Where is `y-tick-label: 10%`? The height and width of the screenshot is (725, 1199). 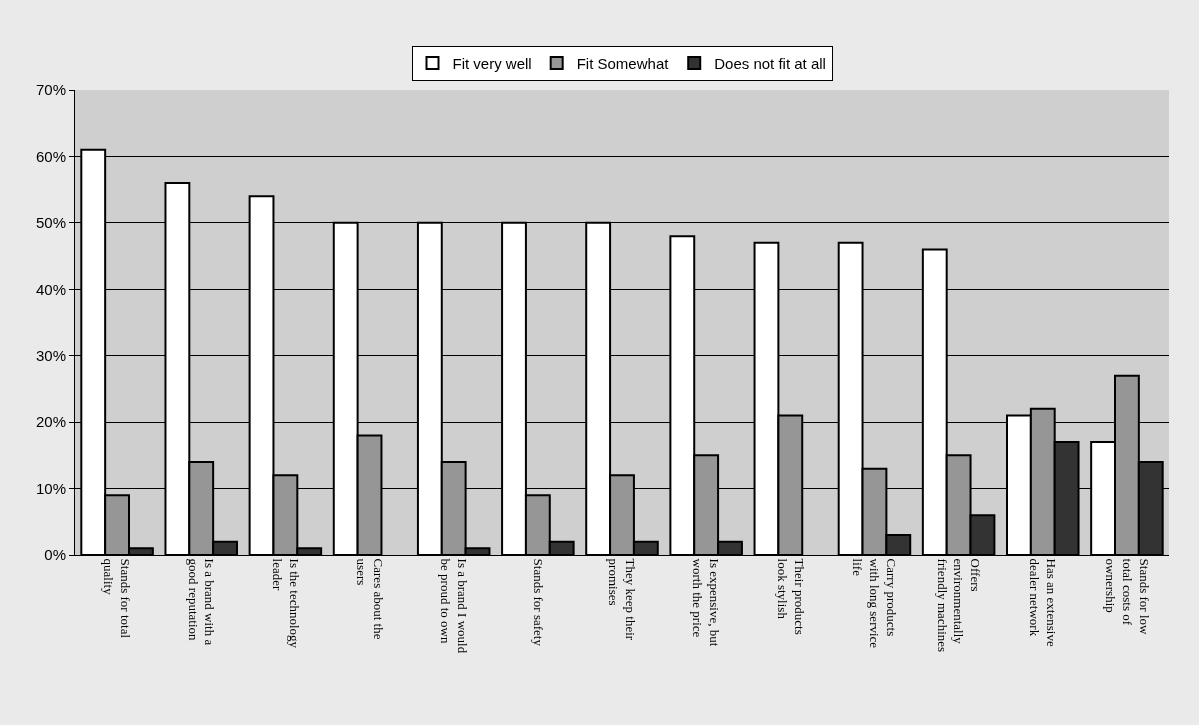 y-tick-label: 10% is located at coordinates (50, 488).